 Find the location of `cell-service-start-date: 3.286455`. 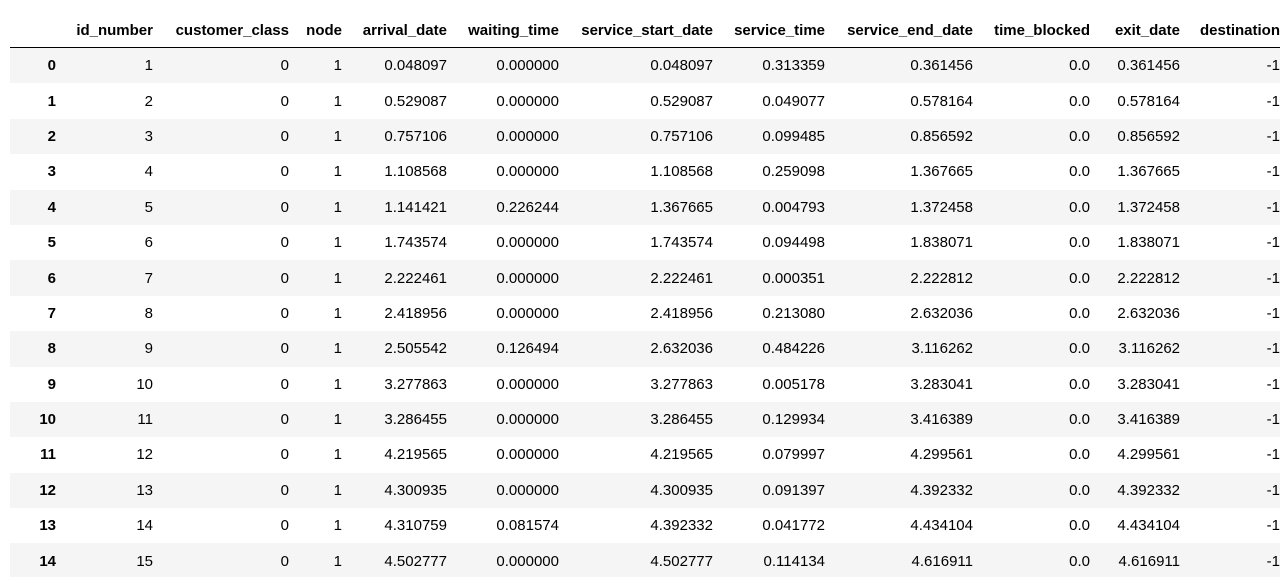

cell-service-start-date: 3.286455 is located at coordinates (681, 420).